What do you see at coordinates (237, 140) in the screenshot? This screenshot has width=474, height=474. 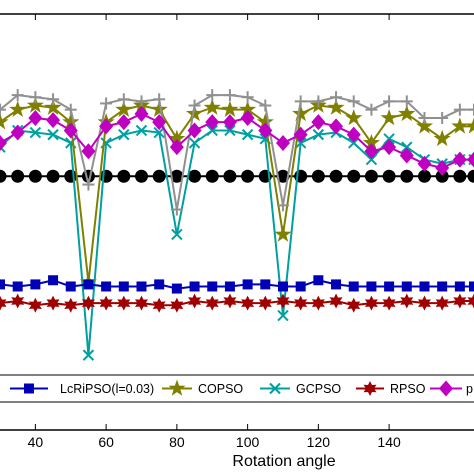 I see `series-line-p` at bounding box center [237, 140].